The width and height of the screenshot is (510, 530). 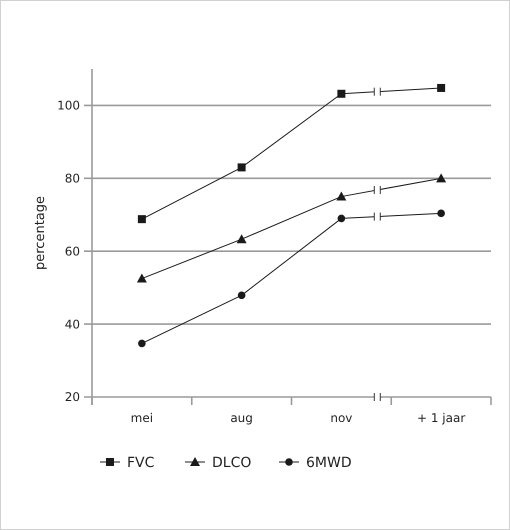 What do you see at coordinates (441, 418) in the screenshot?
I see `x-tick-label: + 1 jaar` at bounding box center [441, 418].